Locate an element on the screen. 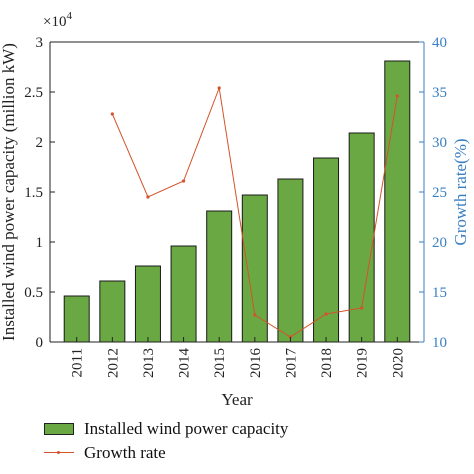 This screenshot has width=474, height=474. y-right-tick-label-20: 20 is located at coordinates (439, 243).